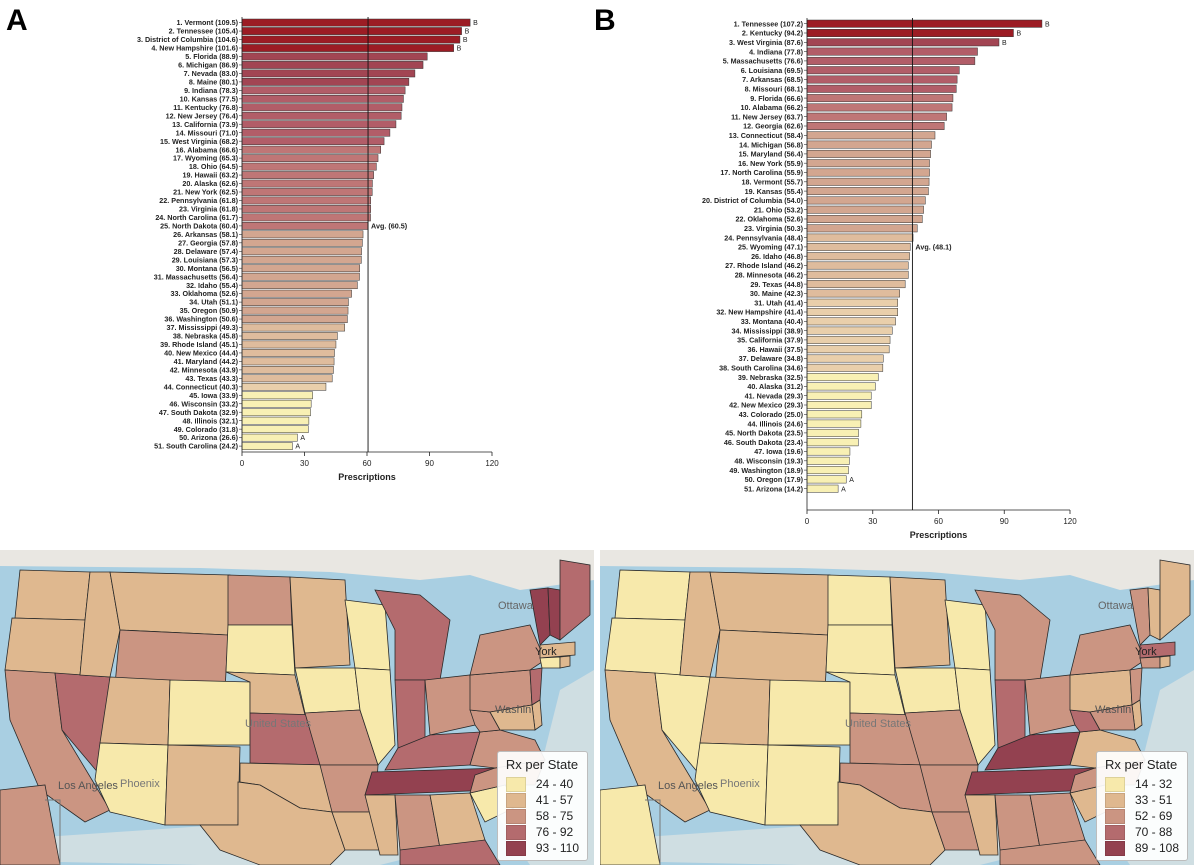 The width and height of the screenshot is (1194, 865). I want to click on legend-item: 93 - 110, so click(542, 848).